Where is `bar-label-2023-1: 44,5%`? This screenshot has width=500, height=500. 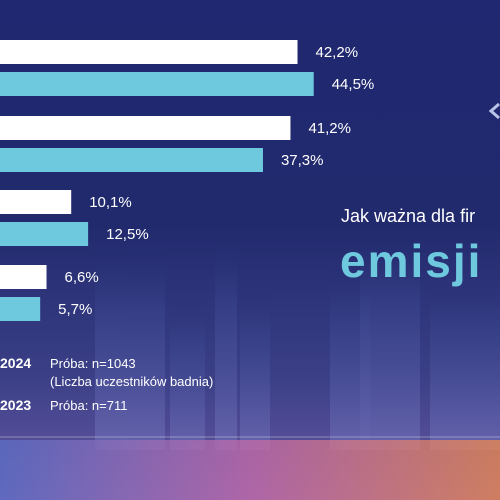
bar-label-2023-1: 44,5% is located at coordinates (353, 84).